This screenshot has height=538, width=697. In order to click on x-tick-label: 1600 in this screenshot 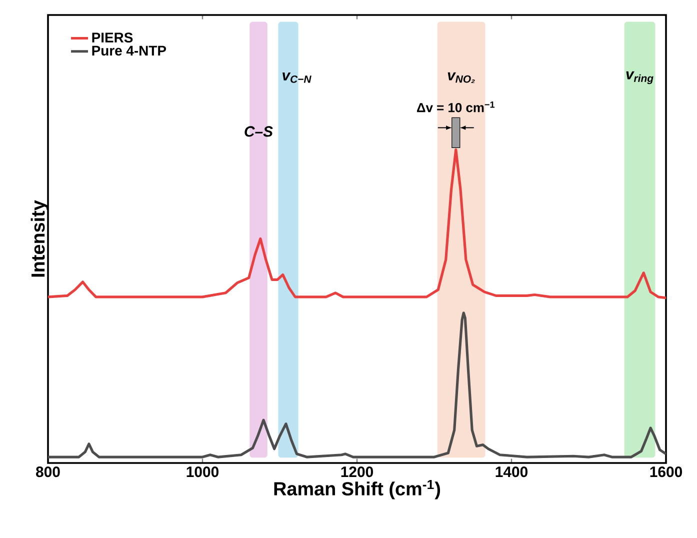, I will do `click(666, 472)`.